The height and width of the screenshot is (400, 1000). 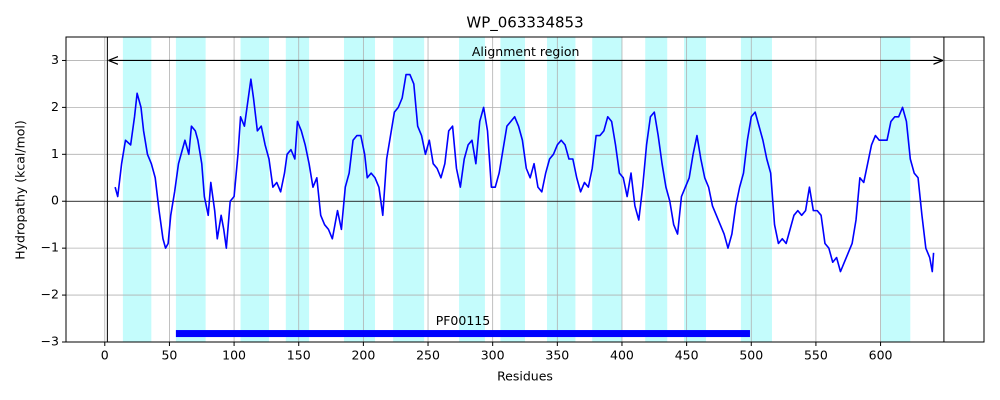 What do you see at coordinates (55, 153) in the screenshot?
I see `y-tick-label: 1` at bounding box center [55, 153].